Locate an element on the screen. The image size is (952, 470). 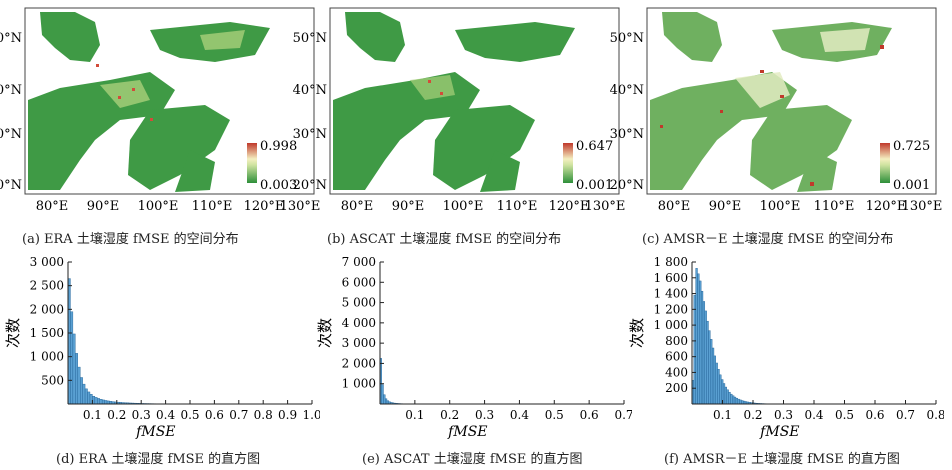
colorbar-min-b: 0.001 is located at coordinates (594, 185).